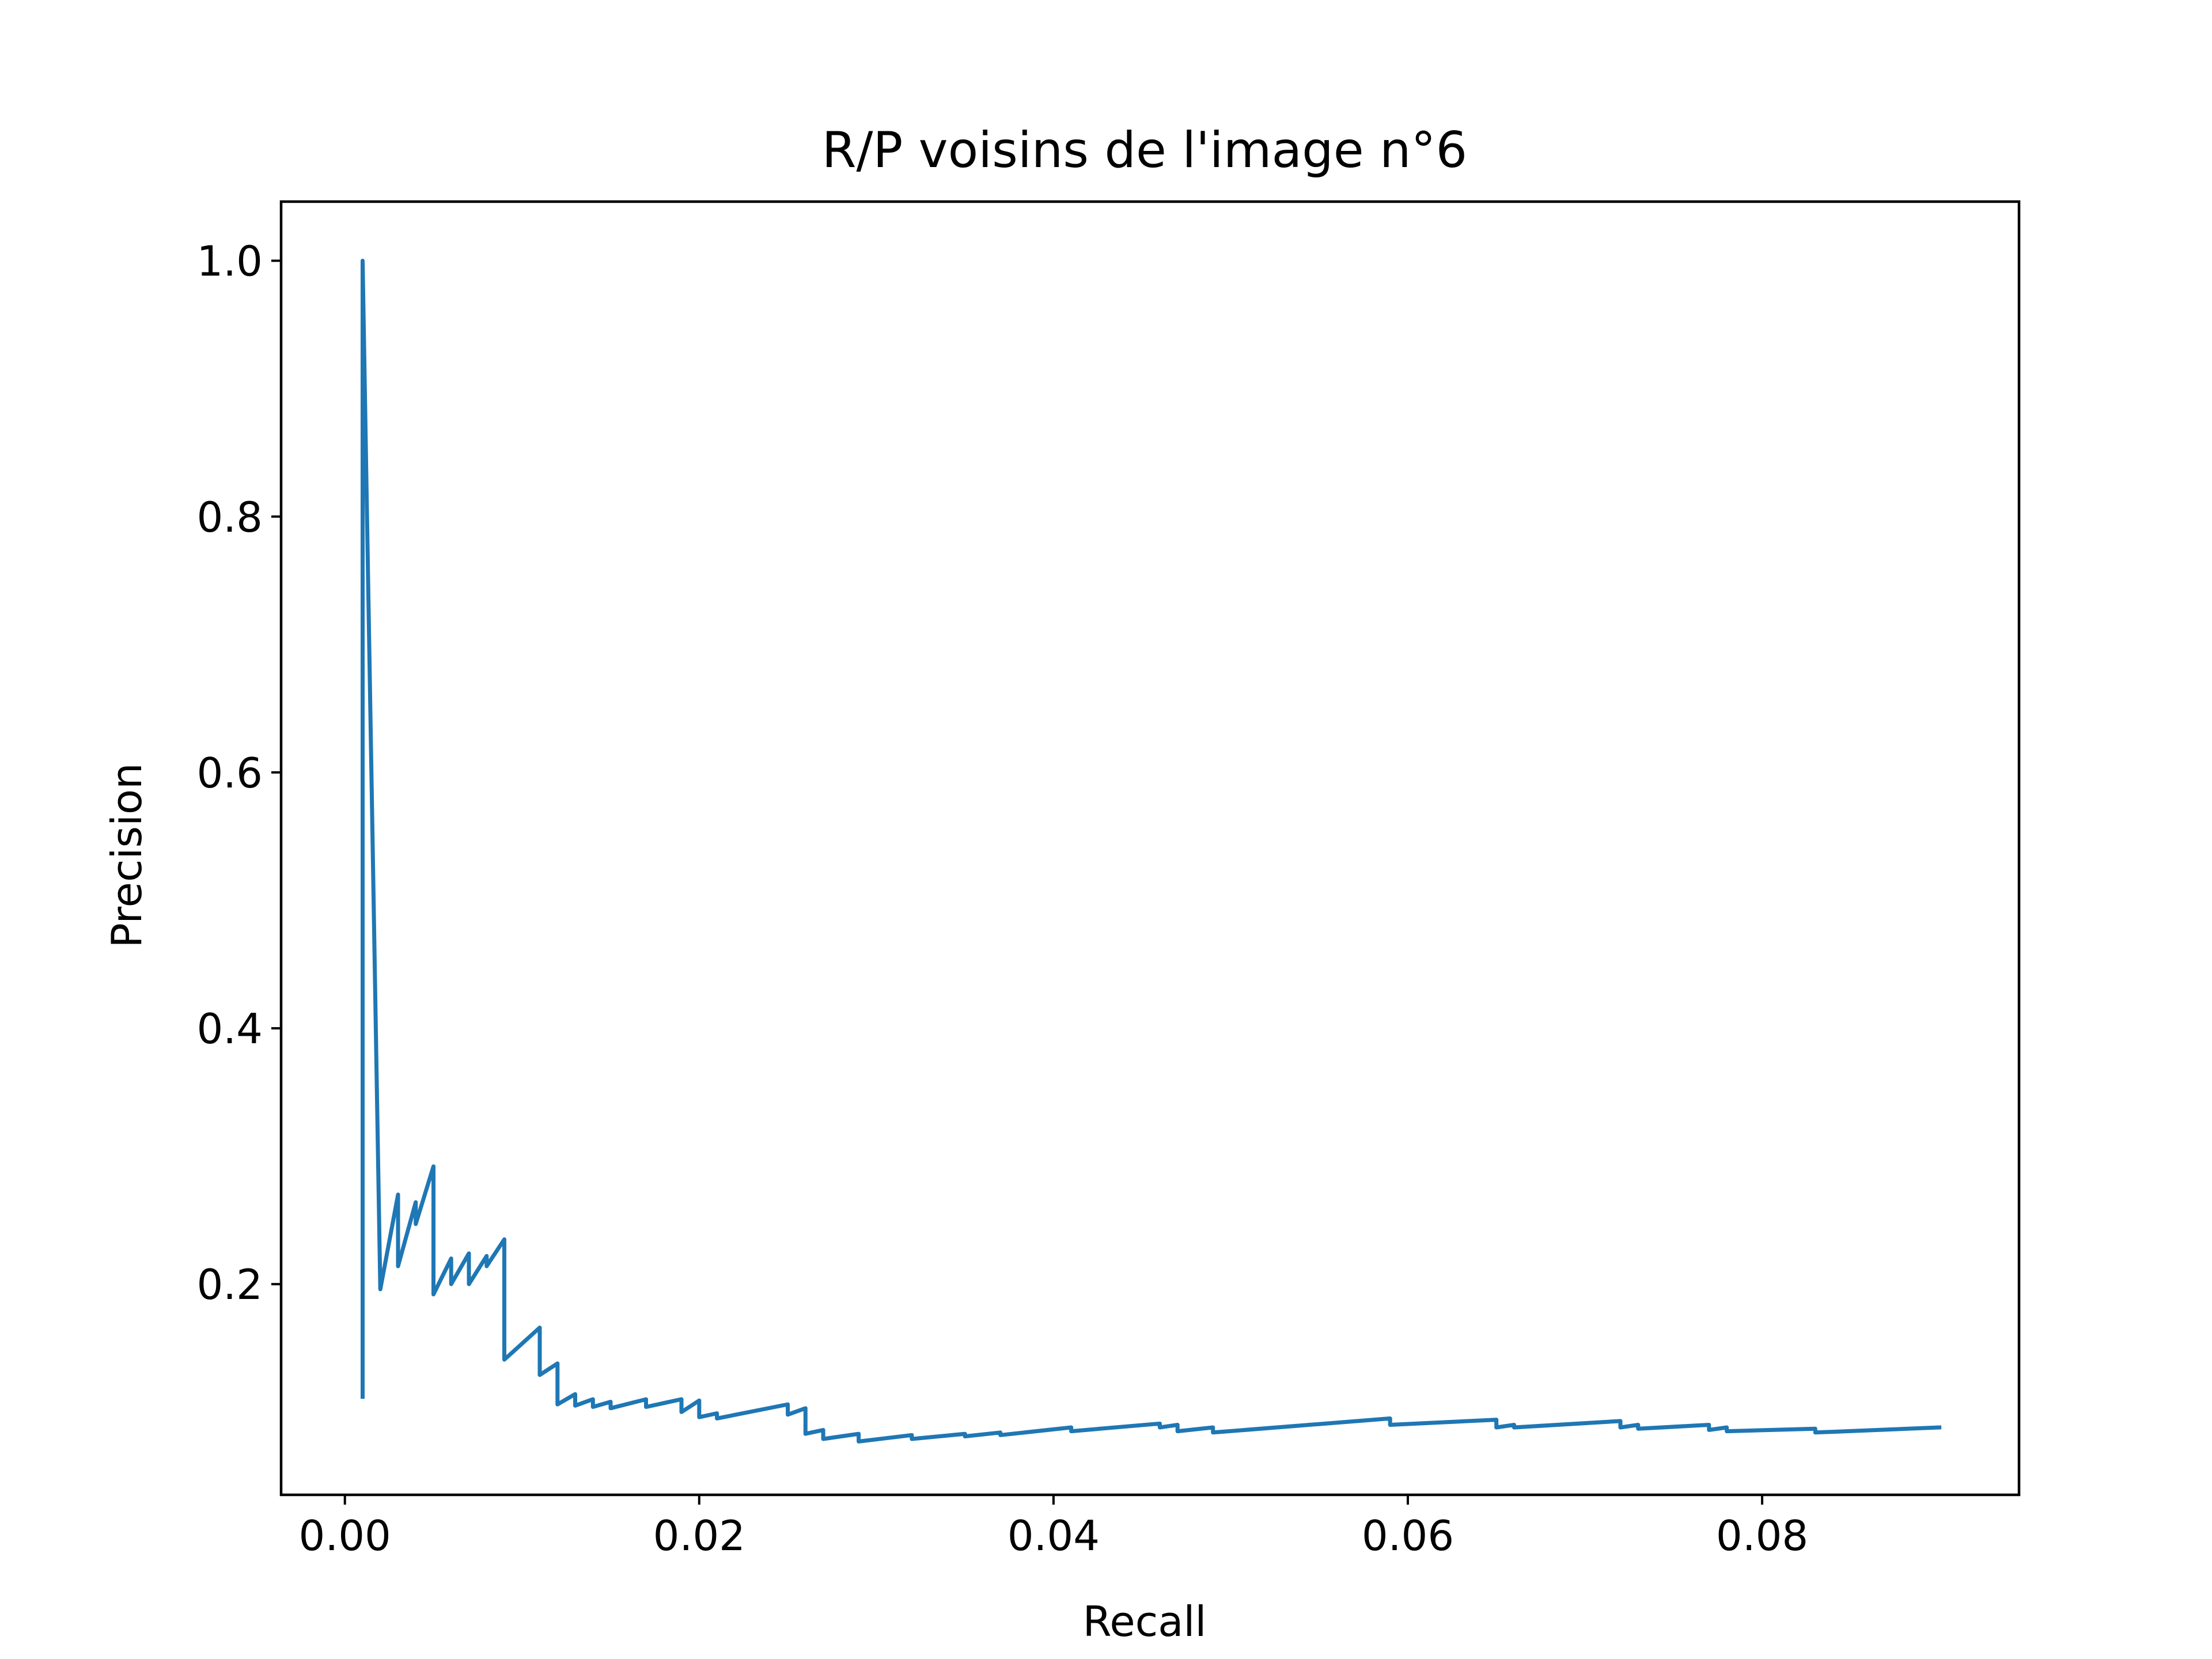  I want to click on x-tick-label: 0.06, so click(1408, 1536).